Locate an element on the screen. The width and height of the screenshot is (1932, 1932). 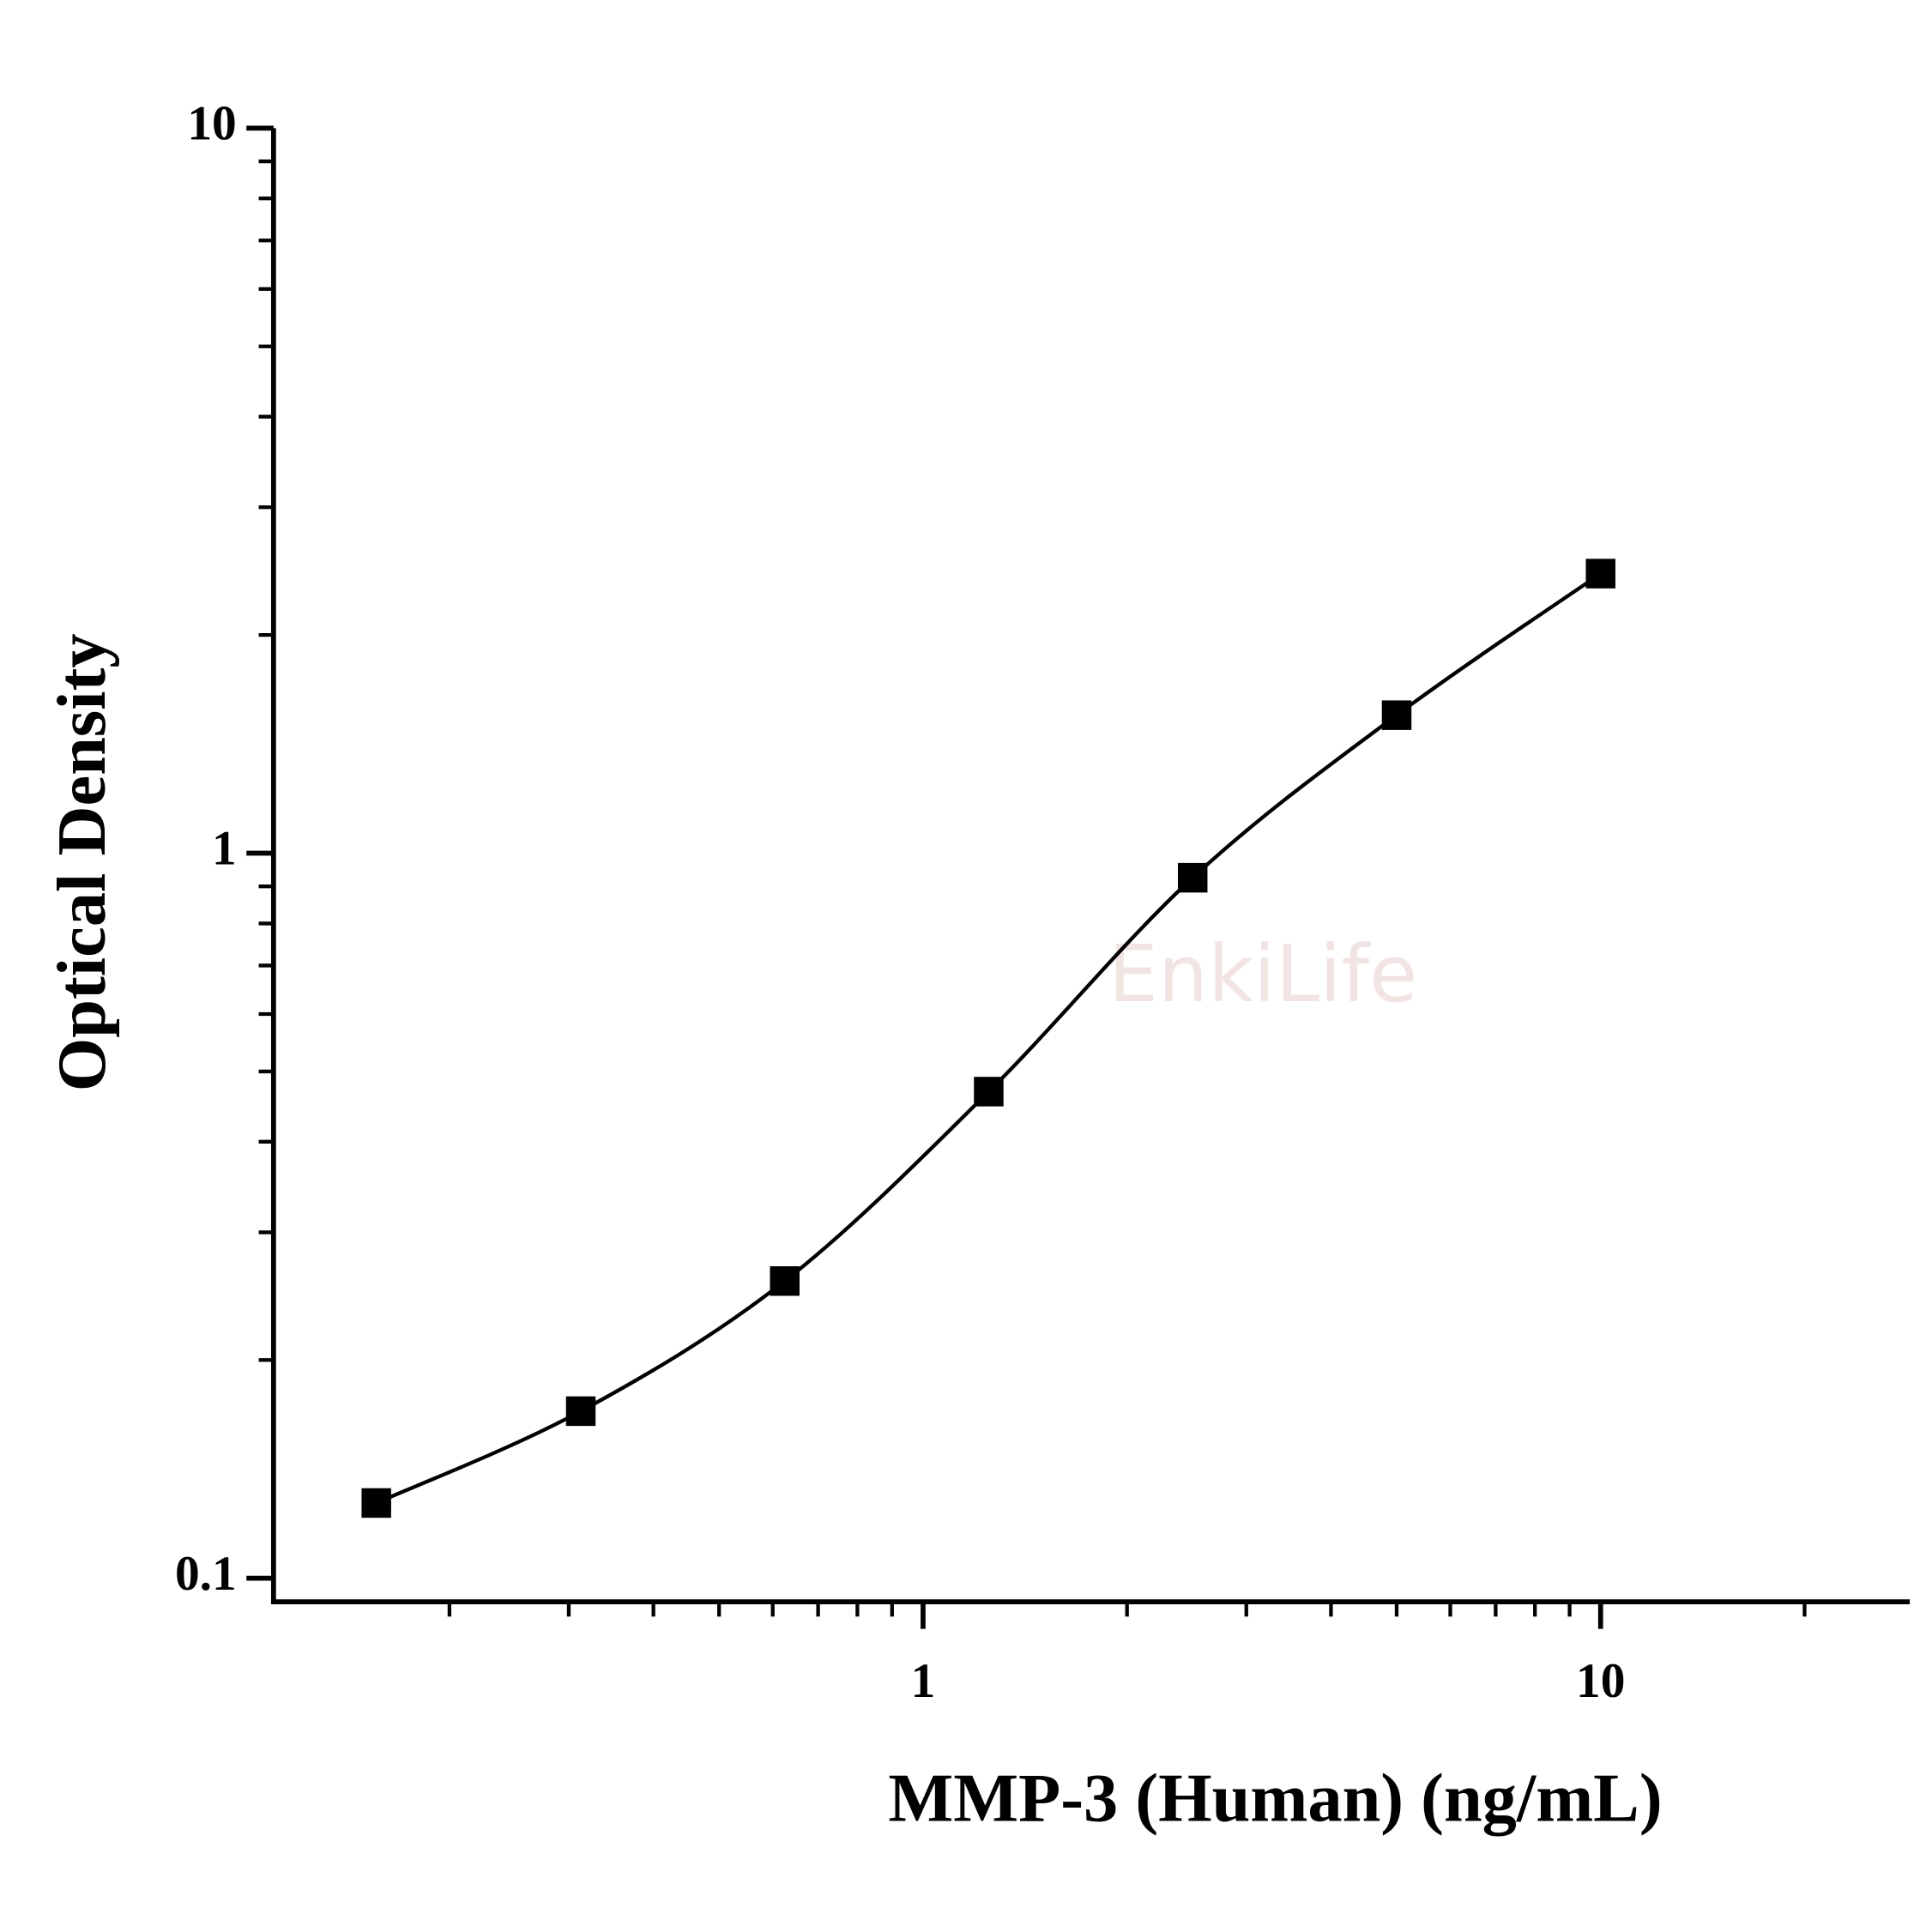
x-axis-label: MMP-3 (Human) (ng/mL) is located at coordinates (1275, 1798).